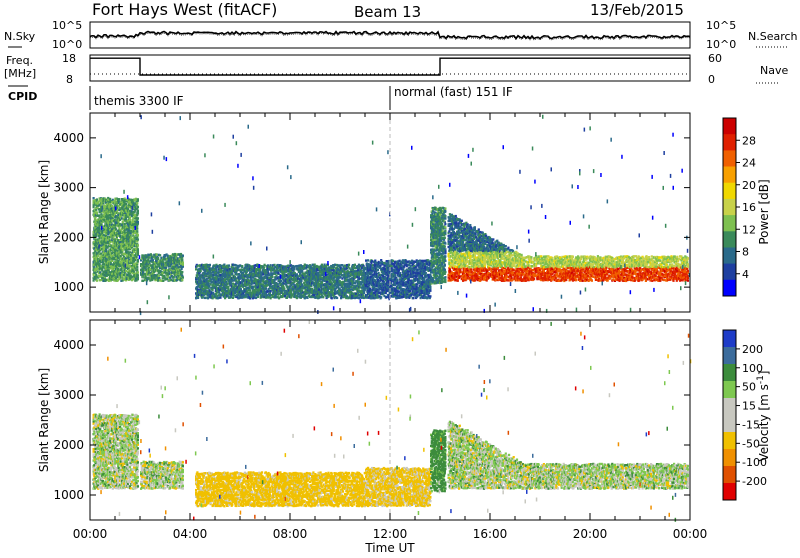 This screenshot has width=800, height=558. What do you see at coordinates (69, 58) in the screenshot?
I see `freq-tick-top: 18` at bounding box center [69, 58].